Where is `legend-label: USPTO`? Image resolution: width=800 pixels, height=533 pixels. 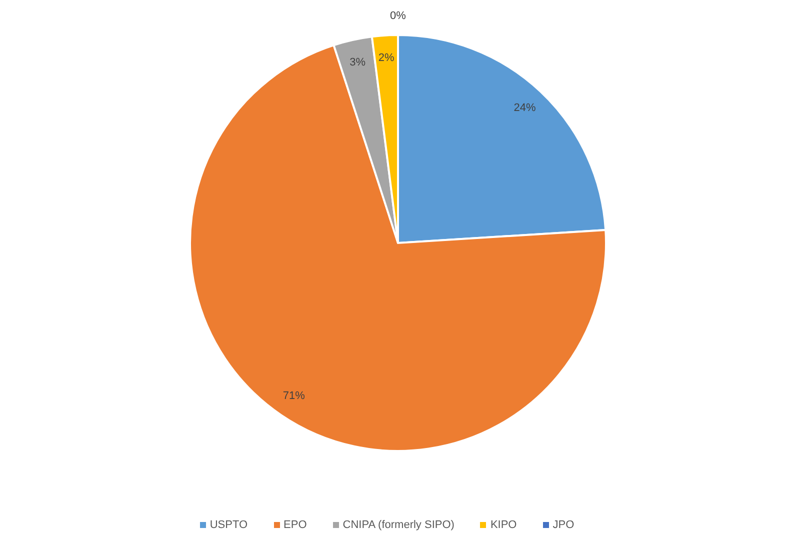 legend-label: USPTO is located at coordinates (229, 525).